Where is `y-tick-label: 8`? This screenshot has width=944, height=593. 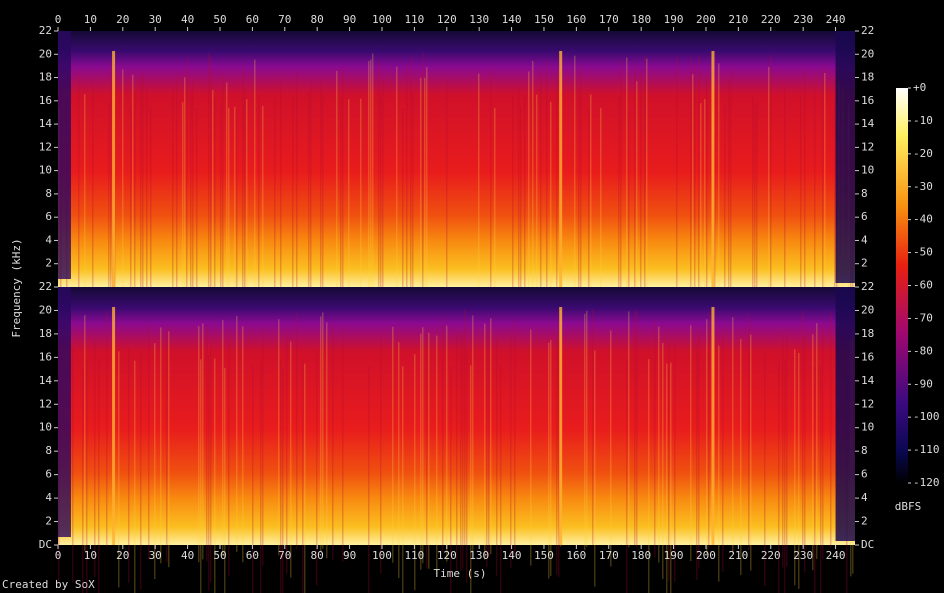 y-tick-label: 8 is located at coordinates (864, 193).